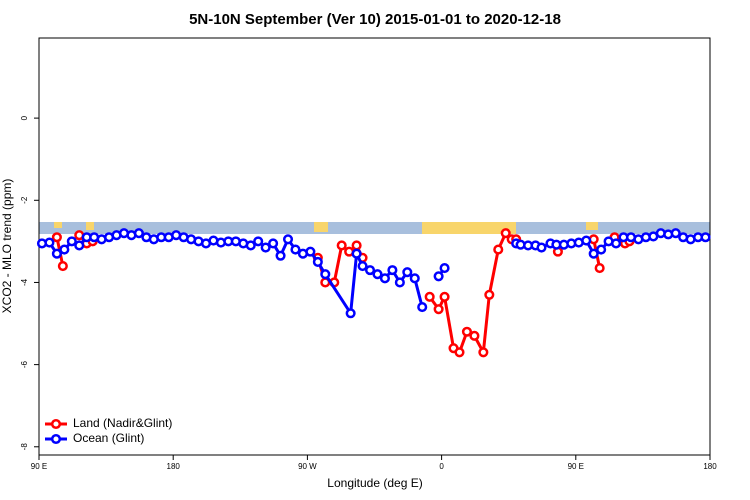 The width and height of the screenshot is (750, 500). Describe the element at coordinates (374, 483) in the screenshot. I see `x-axis-label: Longitude (deg E)` at that location.